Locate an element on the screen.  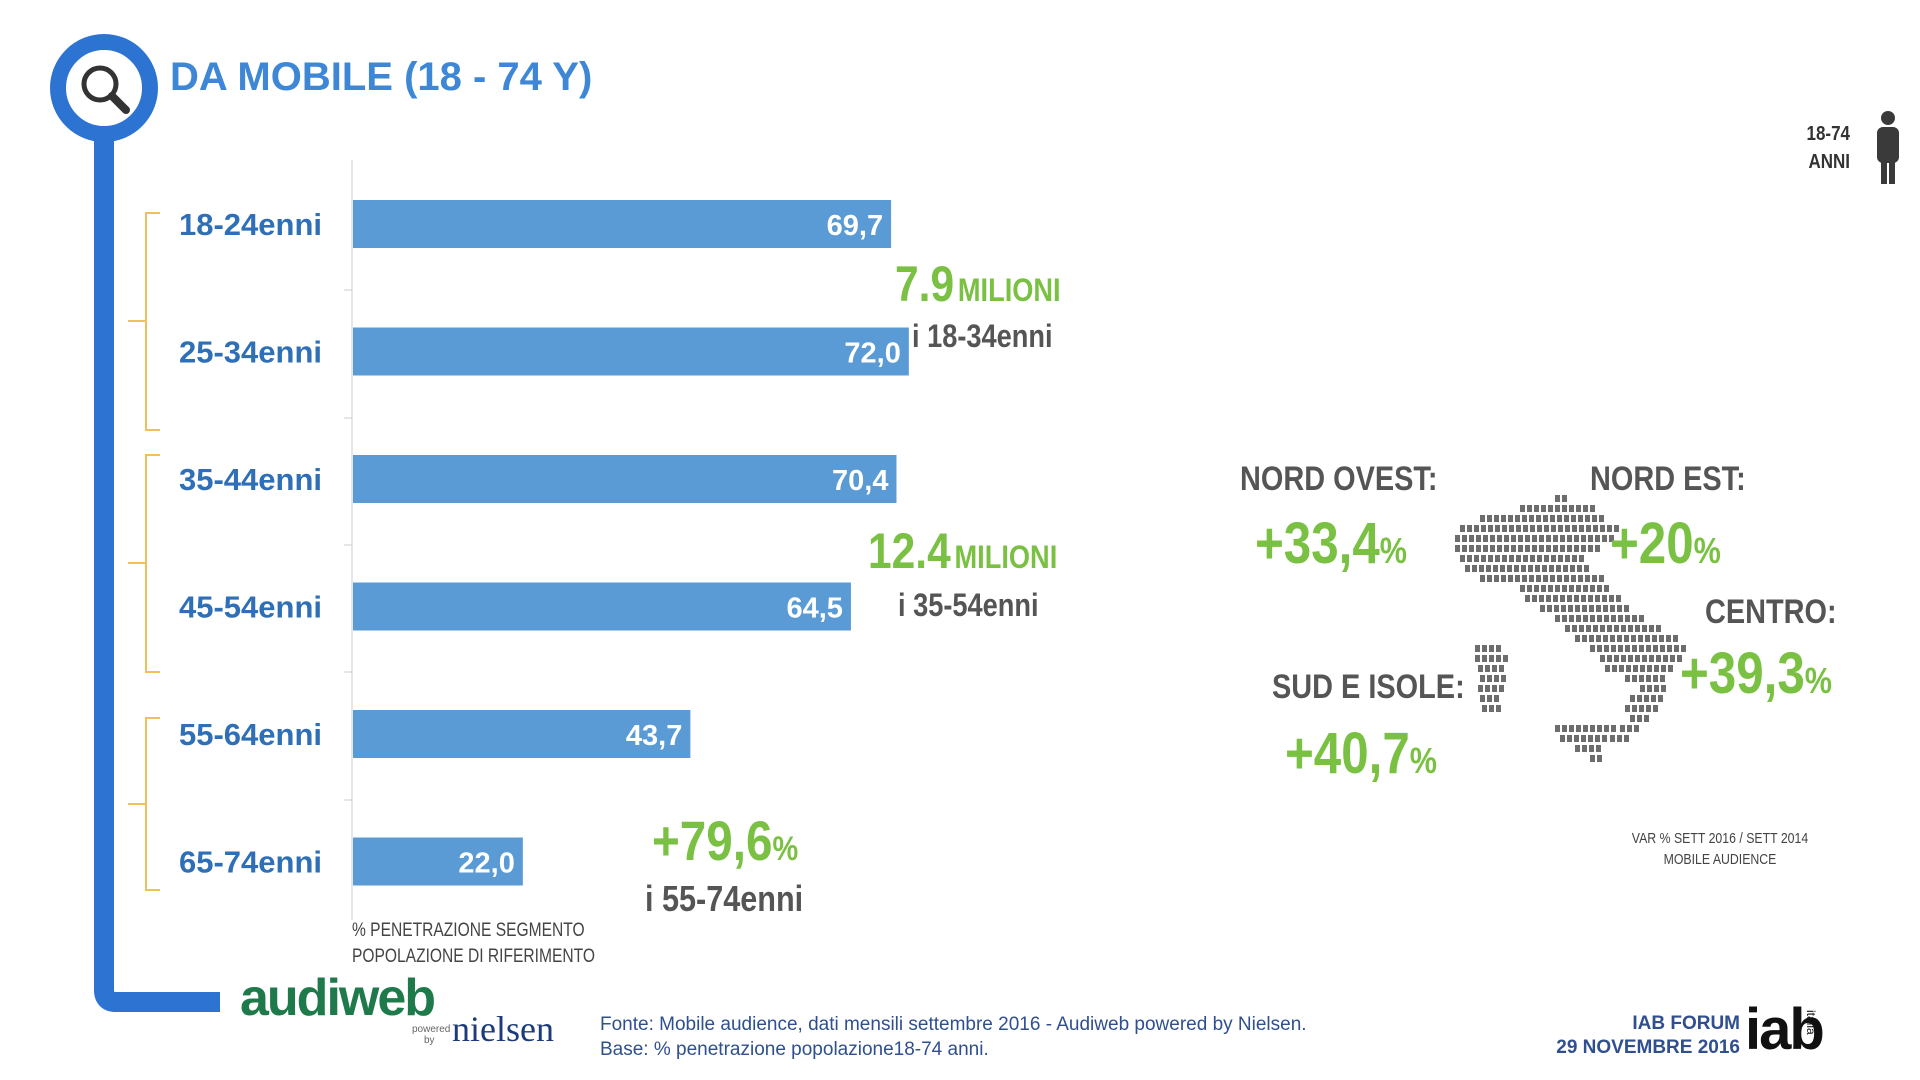
category-label: 55-64enni is located at coordinates (250, 734).